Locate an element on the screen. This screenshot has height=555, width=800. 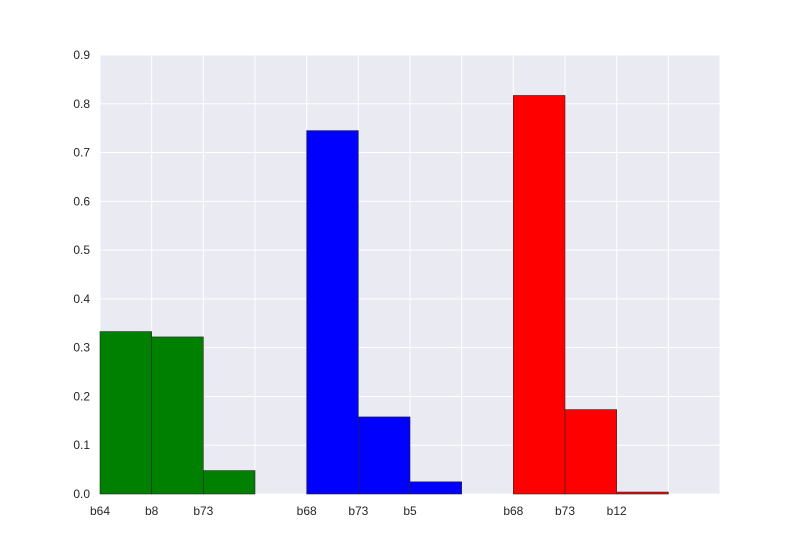
y-tick-label: 0.8 is located at coordinates (81, 104).